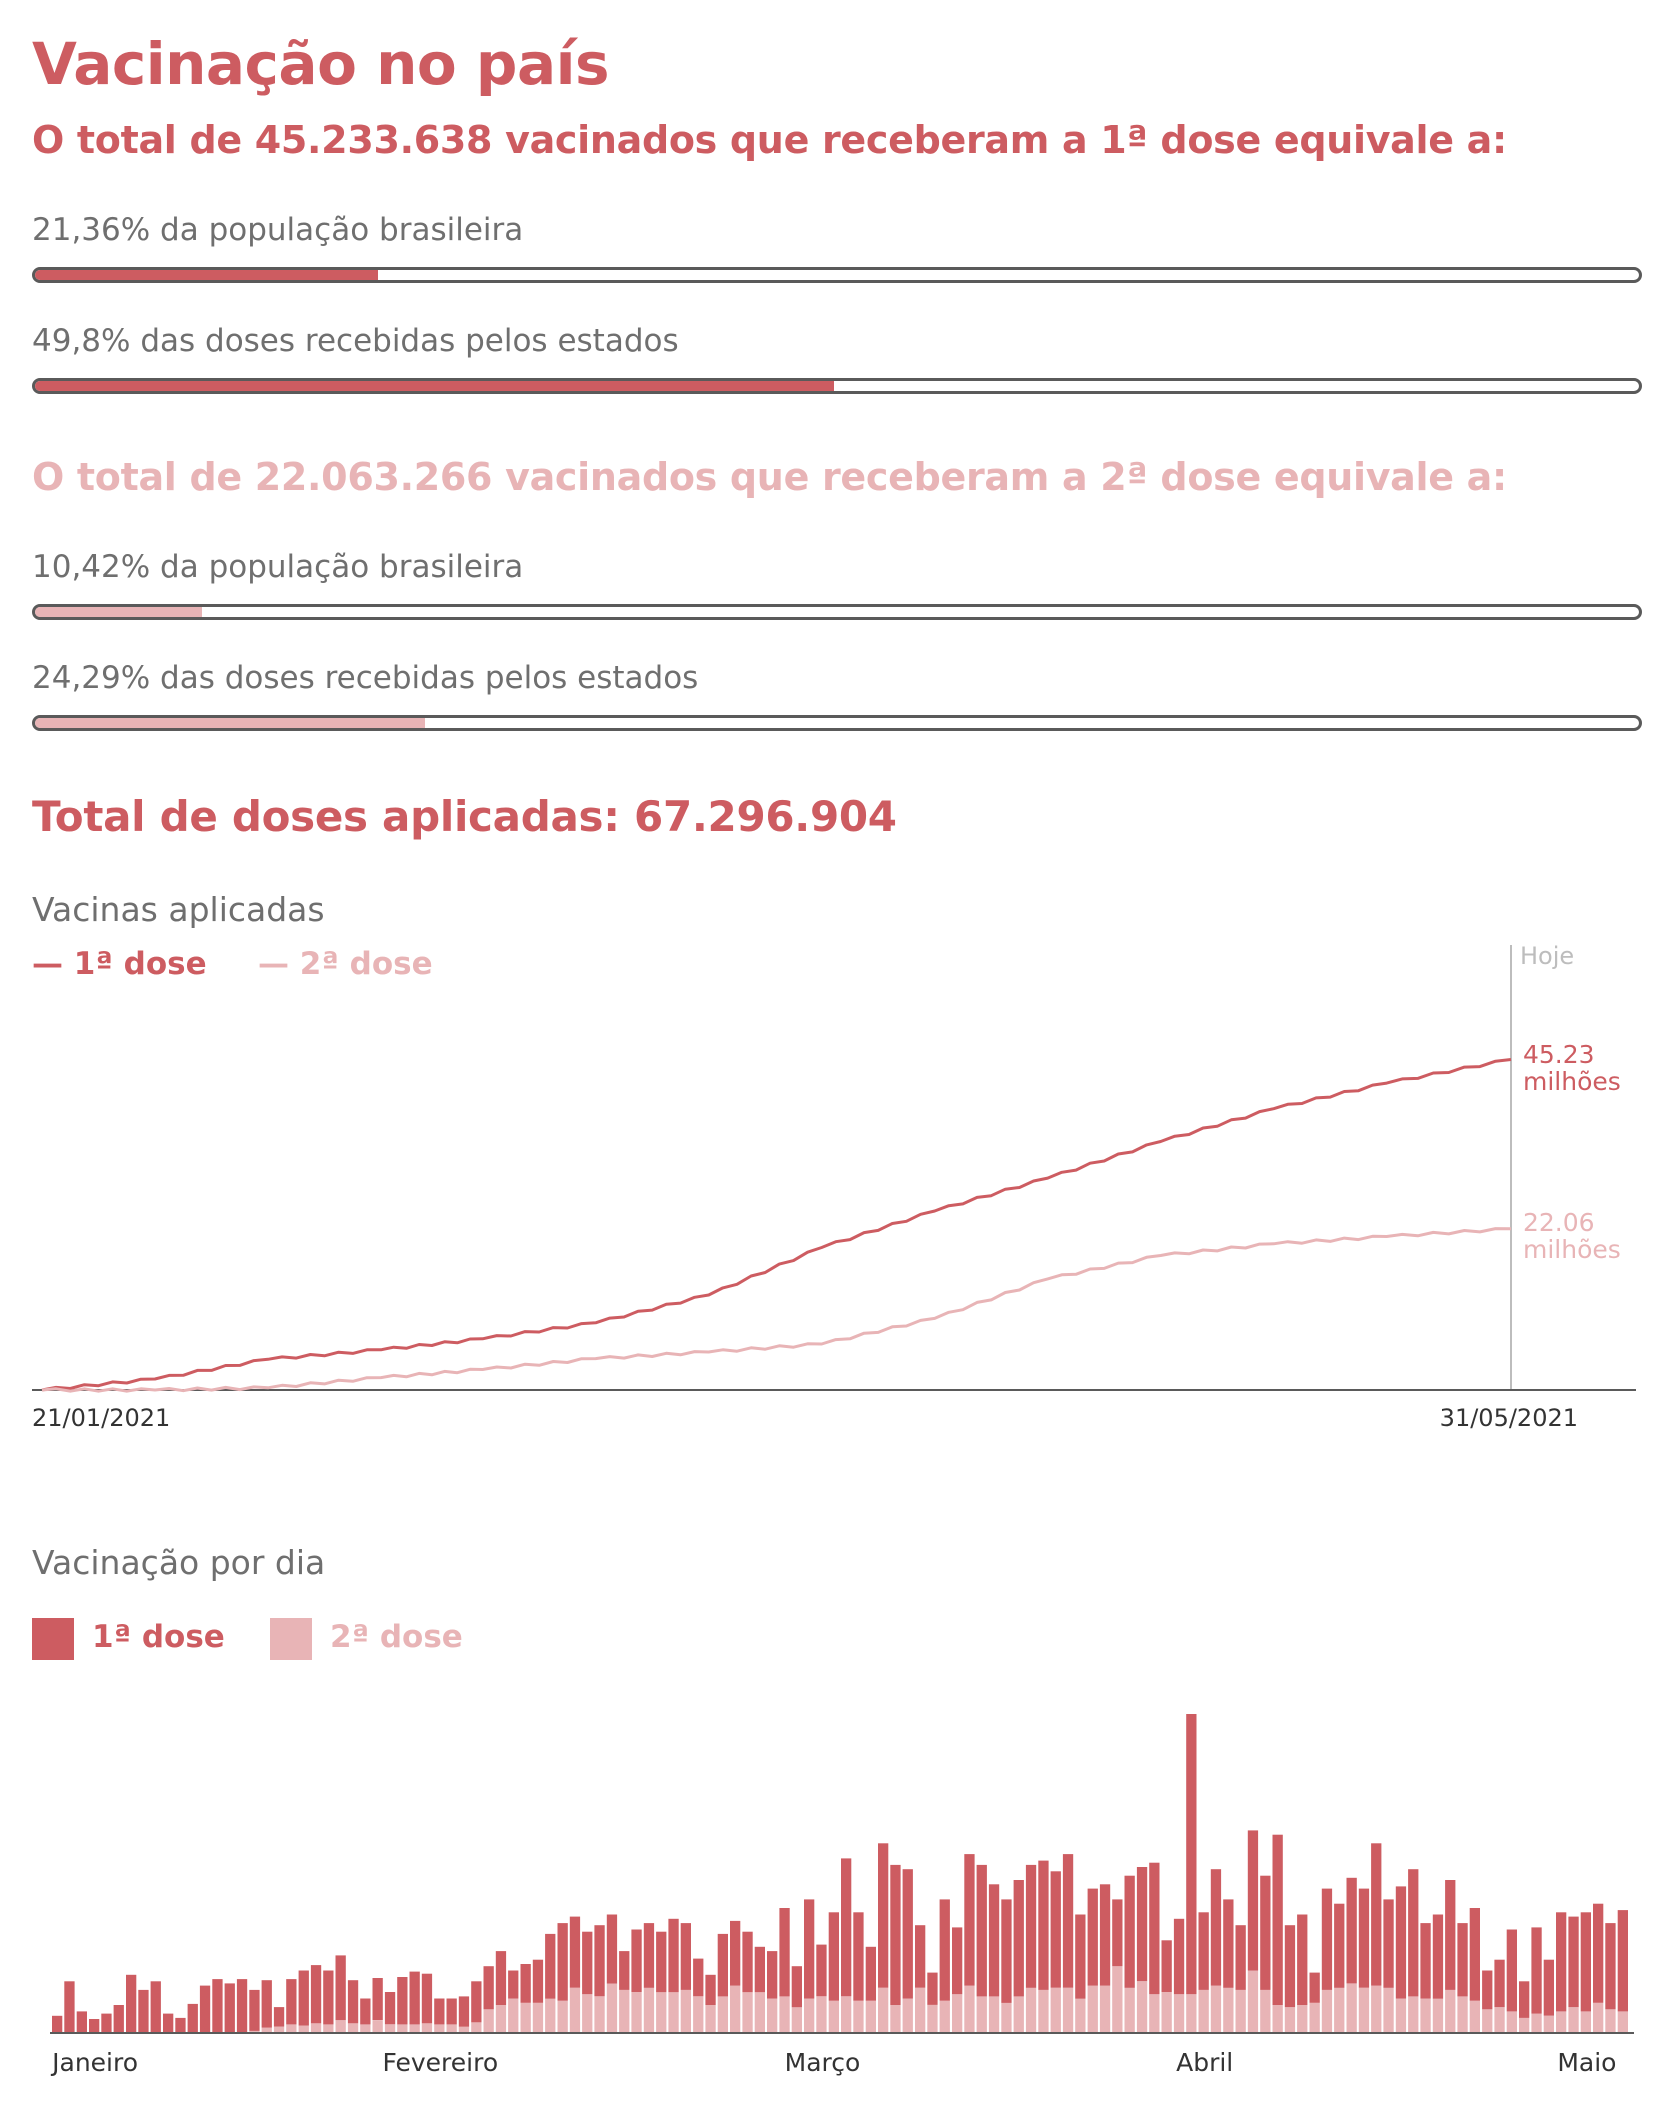 Image resolution: width=1672 pixels, height=2124 pixels. Describe the element at coordinates (1509, 1418) in the screenshot. I see `x-end-label: 31/05/2021` at that location.